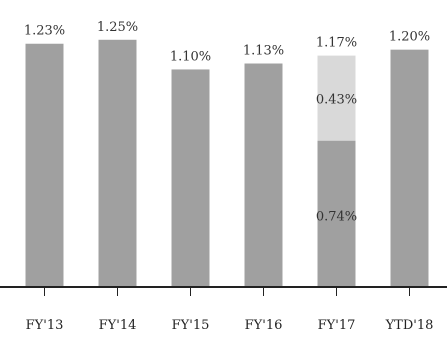 The width and height of the screenshot is (447, 341). I want to click on x-ticks-group: FY'13 FY'14 FY'15 FY'16 FY'17 YTD'18, so click(230, 310).